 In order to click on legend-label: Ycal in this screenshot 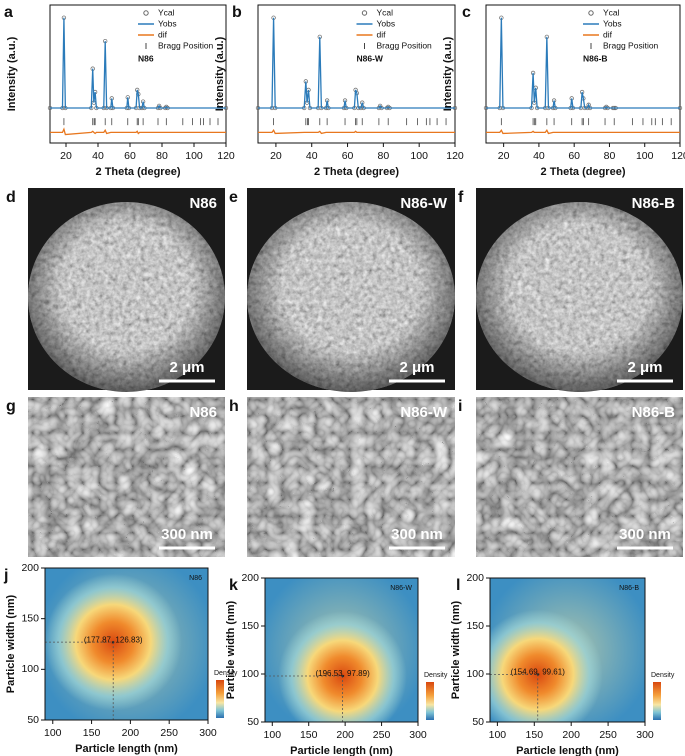, I will do `click(166, 12)`.